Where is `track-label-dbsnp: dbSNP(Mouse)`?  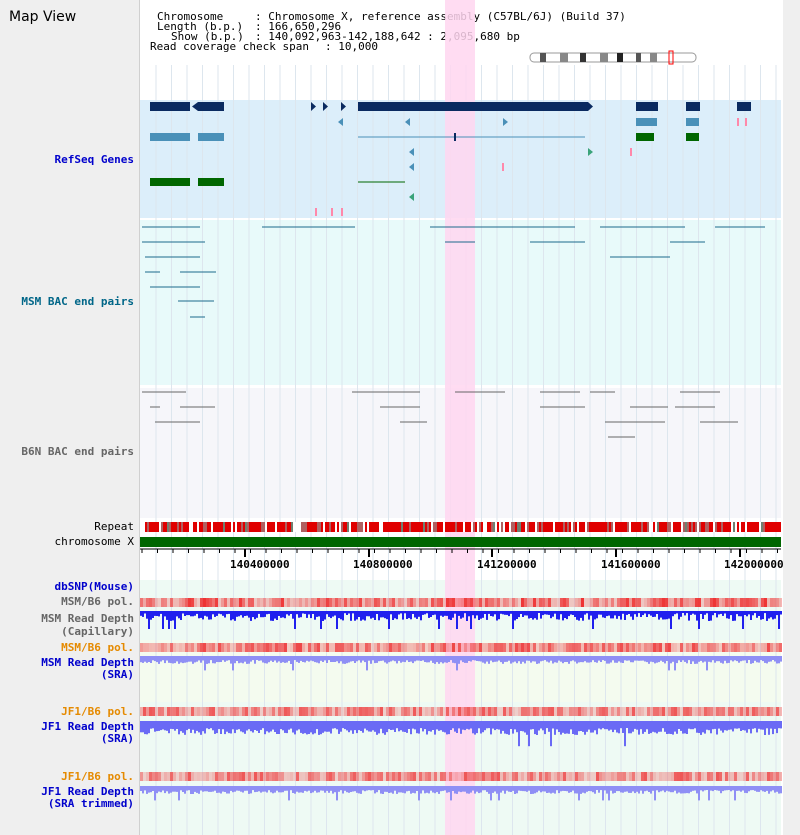
track-label-dbsnp: dbSNP(Mouse) is located at coordinates (94, 586).